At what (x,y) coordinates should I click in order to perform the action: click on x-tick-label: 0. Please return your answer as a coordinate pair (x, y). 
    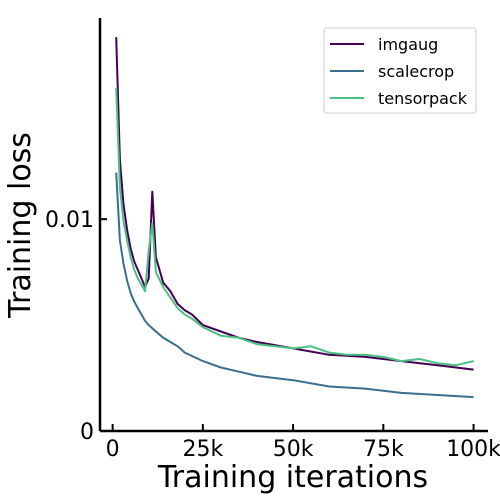
    Looking at the image, I should click on (113, 449).